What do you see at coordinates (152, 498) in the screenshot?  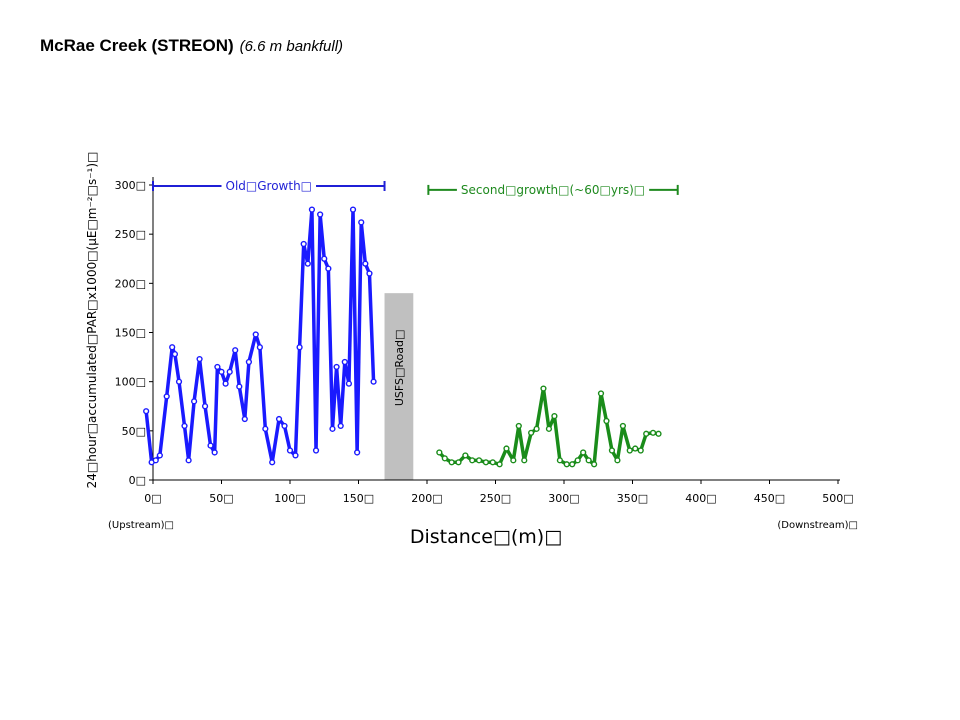 I see `x-tick-label: 0□` at bounding box center [152, 498].